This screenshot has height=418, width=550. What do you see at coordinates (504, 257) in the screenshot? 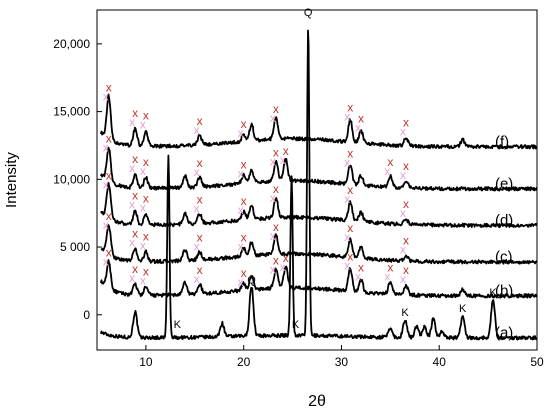
I see `series-label: (c)` at bounding box center [504, 257].